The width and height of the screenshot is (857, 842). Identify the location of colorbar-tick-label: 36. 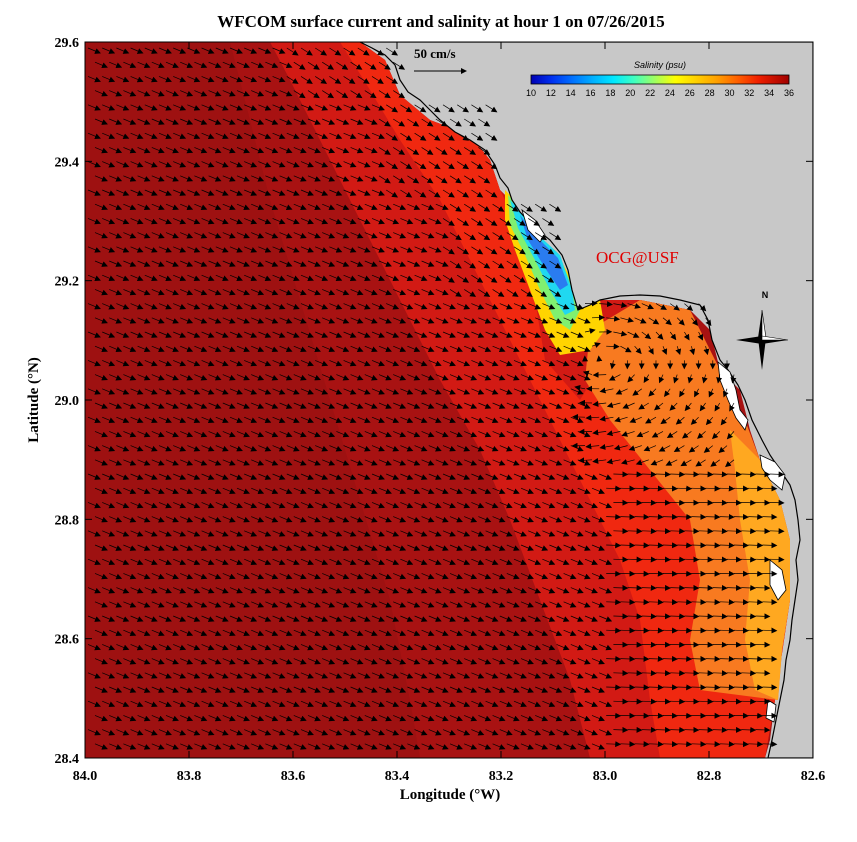
(789, 93).